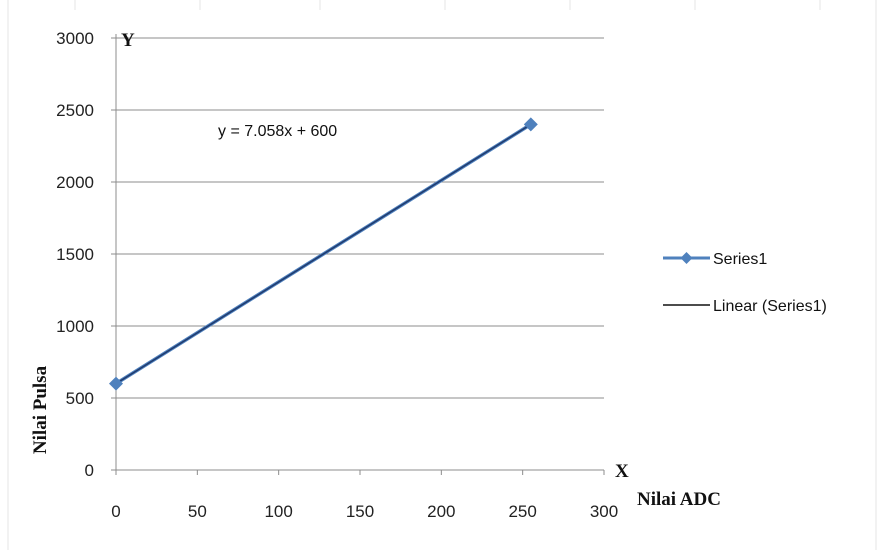 The image size is (882, 550). I want to click on legend-linear-label: Linear (Series1), so click(770, 306).